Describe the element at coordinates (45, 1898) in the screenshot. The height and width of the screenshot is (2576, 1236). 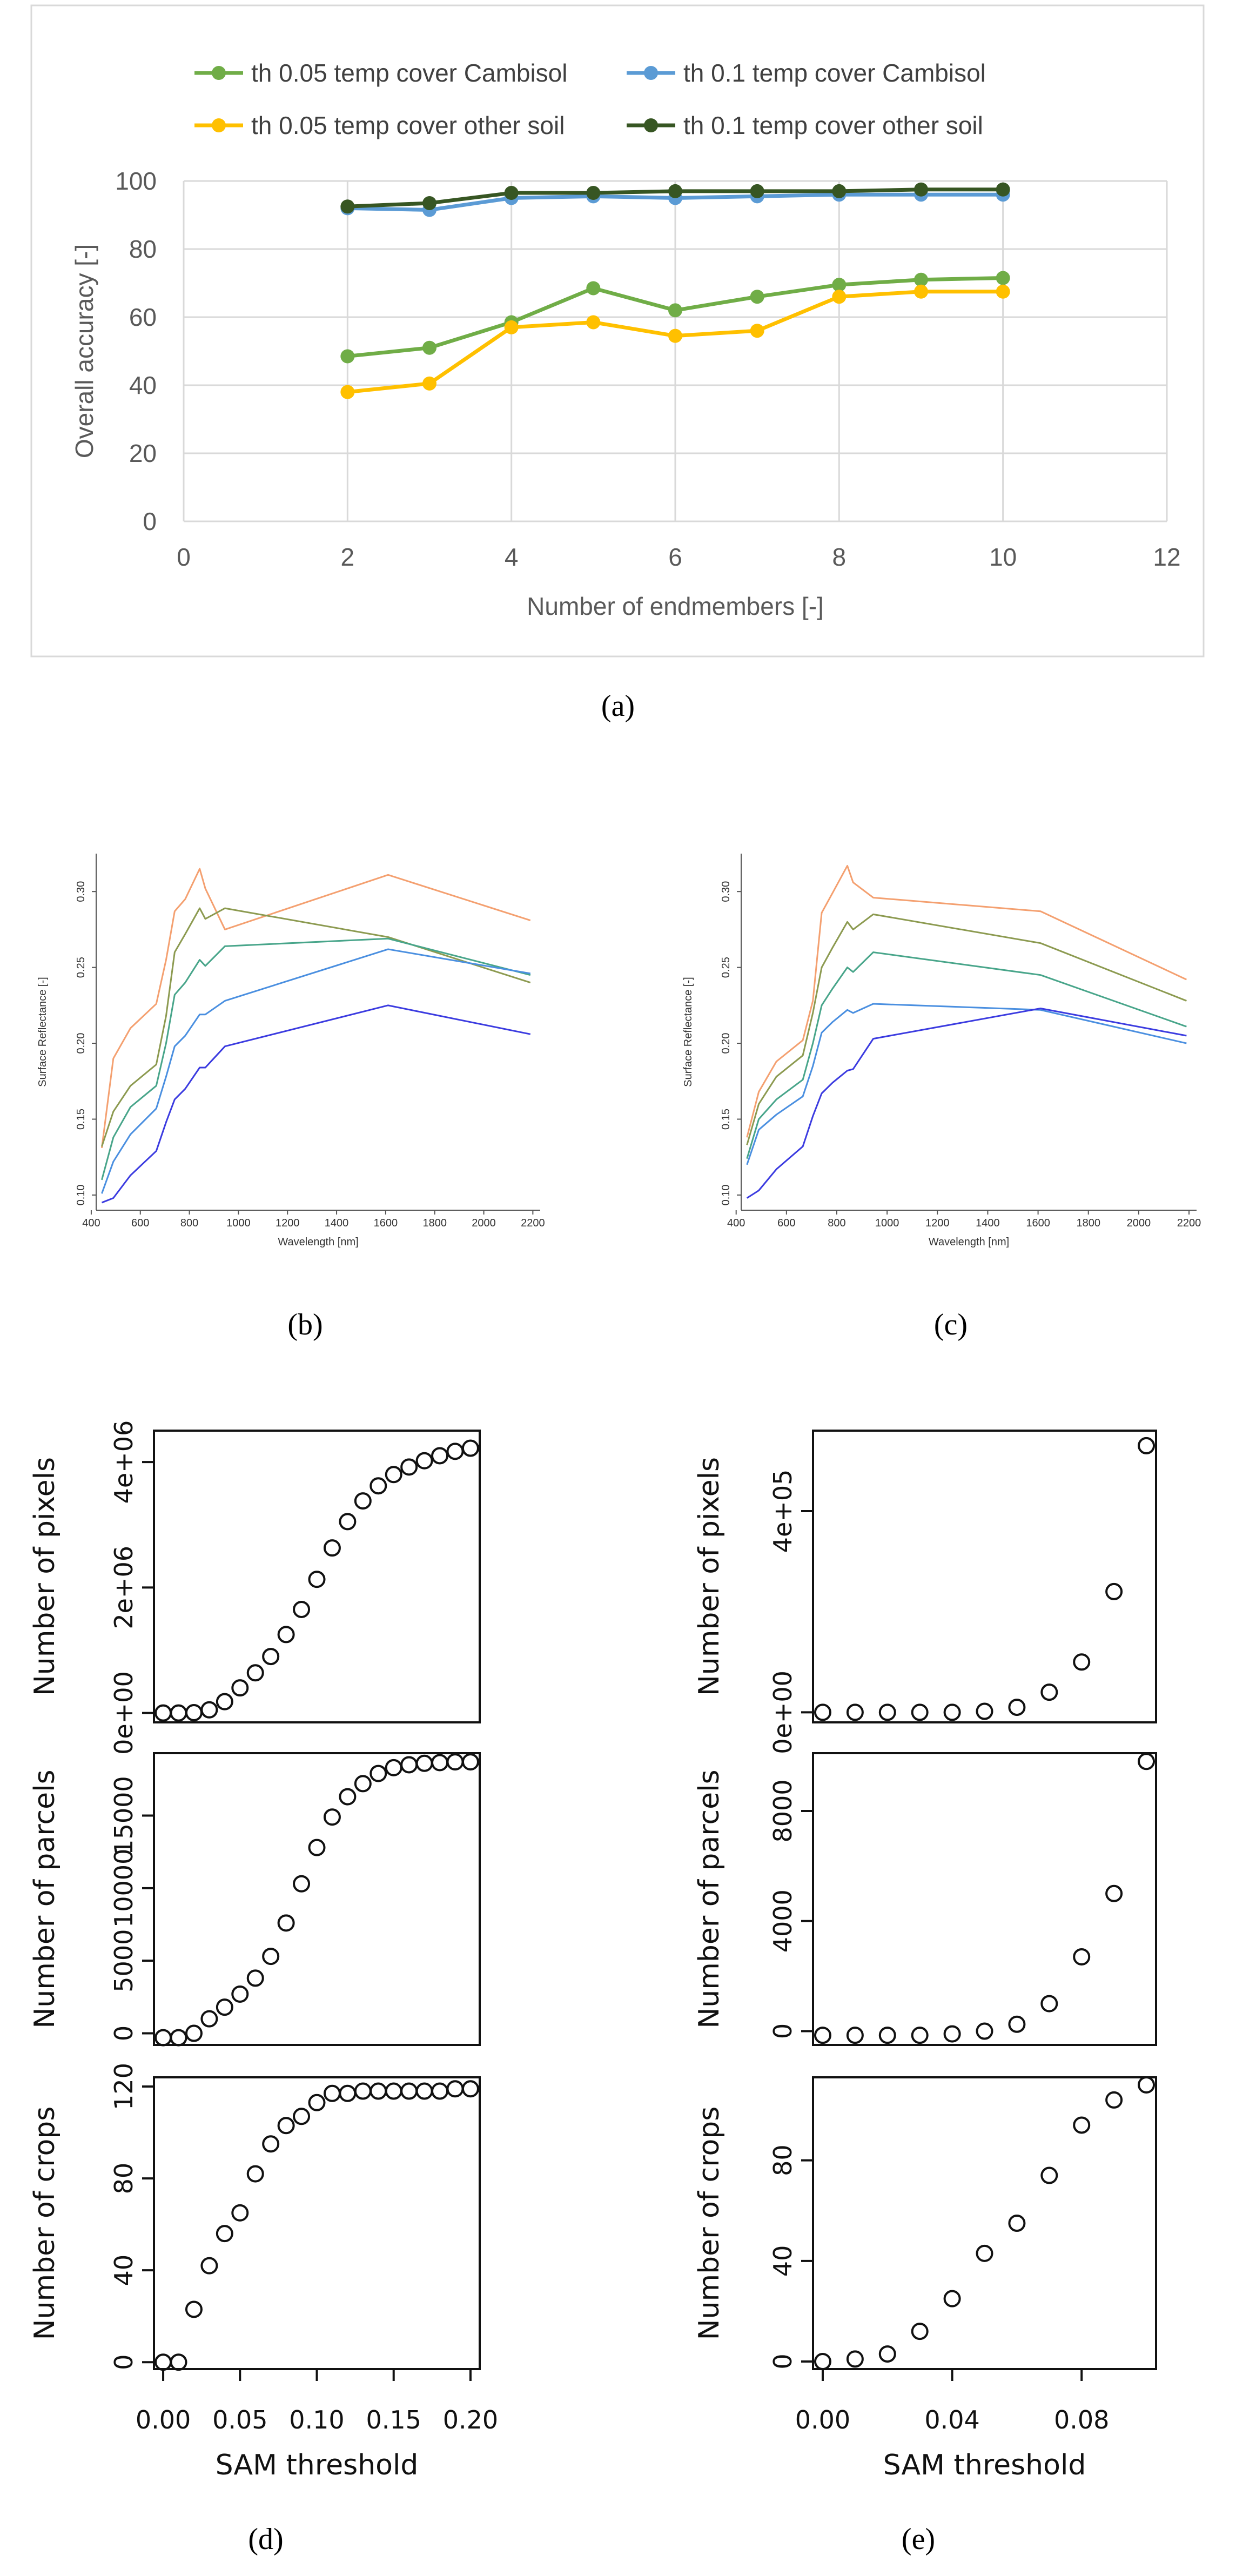
I see `chart-d-ylabel: Number of parcels` at that location.